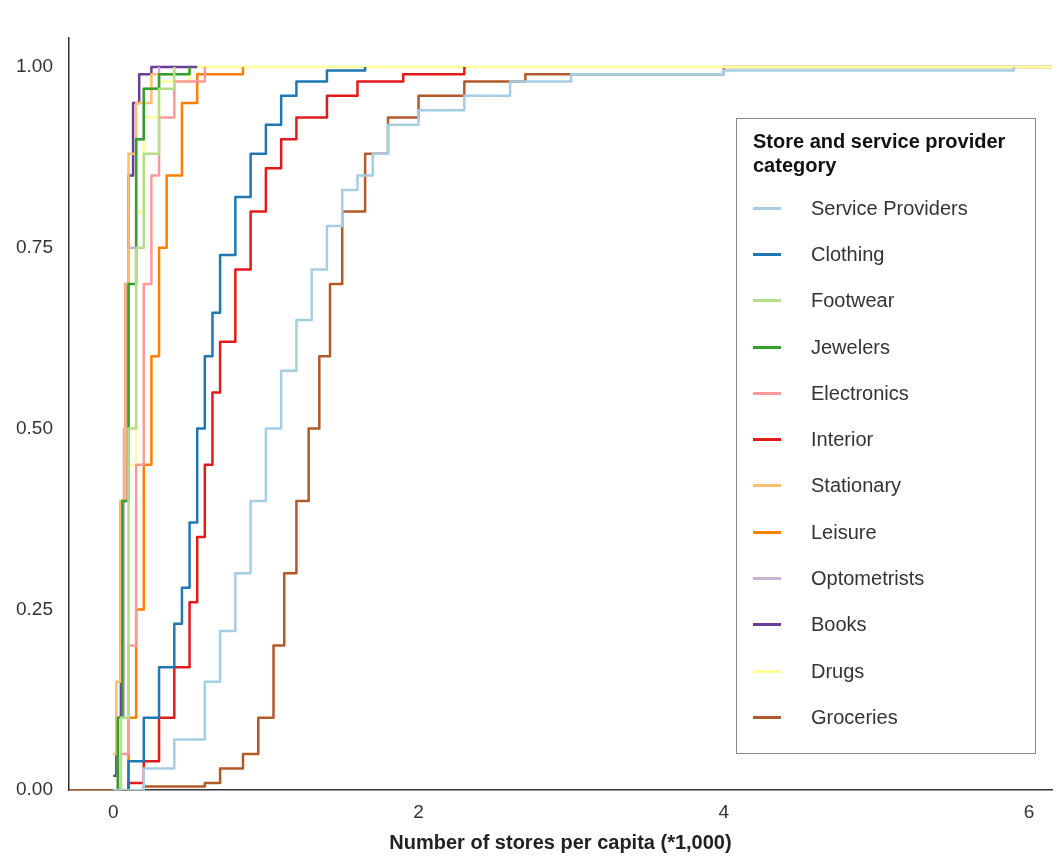 The height and width of the screenshot is (867, 1062). I want to click on legend-label: Stationary, so click(856, 486).